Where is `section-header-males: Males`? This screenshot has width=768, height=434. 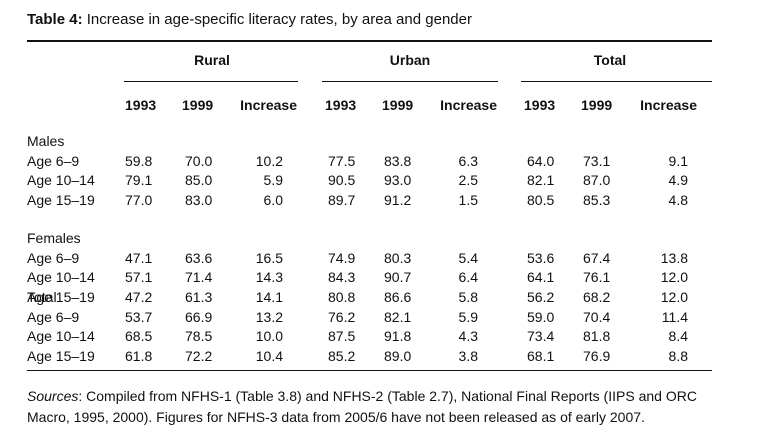 section-header-males: Males is located at coordinates (46, 141).